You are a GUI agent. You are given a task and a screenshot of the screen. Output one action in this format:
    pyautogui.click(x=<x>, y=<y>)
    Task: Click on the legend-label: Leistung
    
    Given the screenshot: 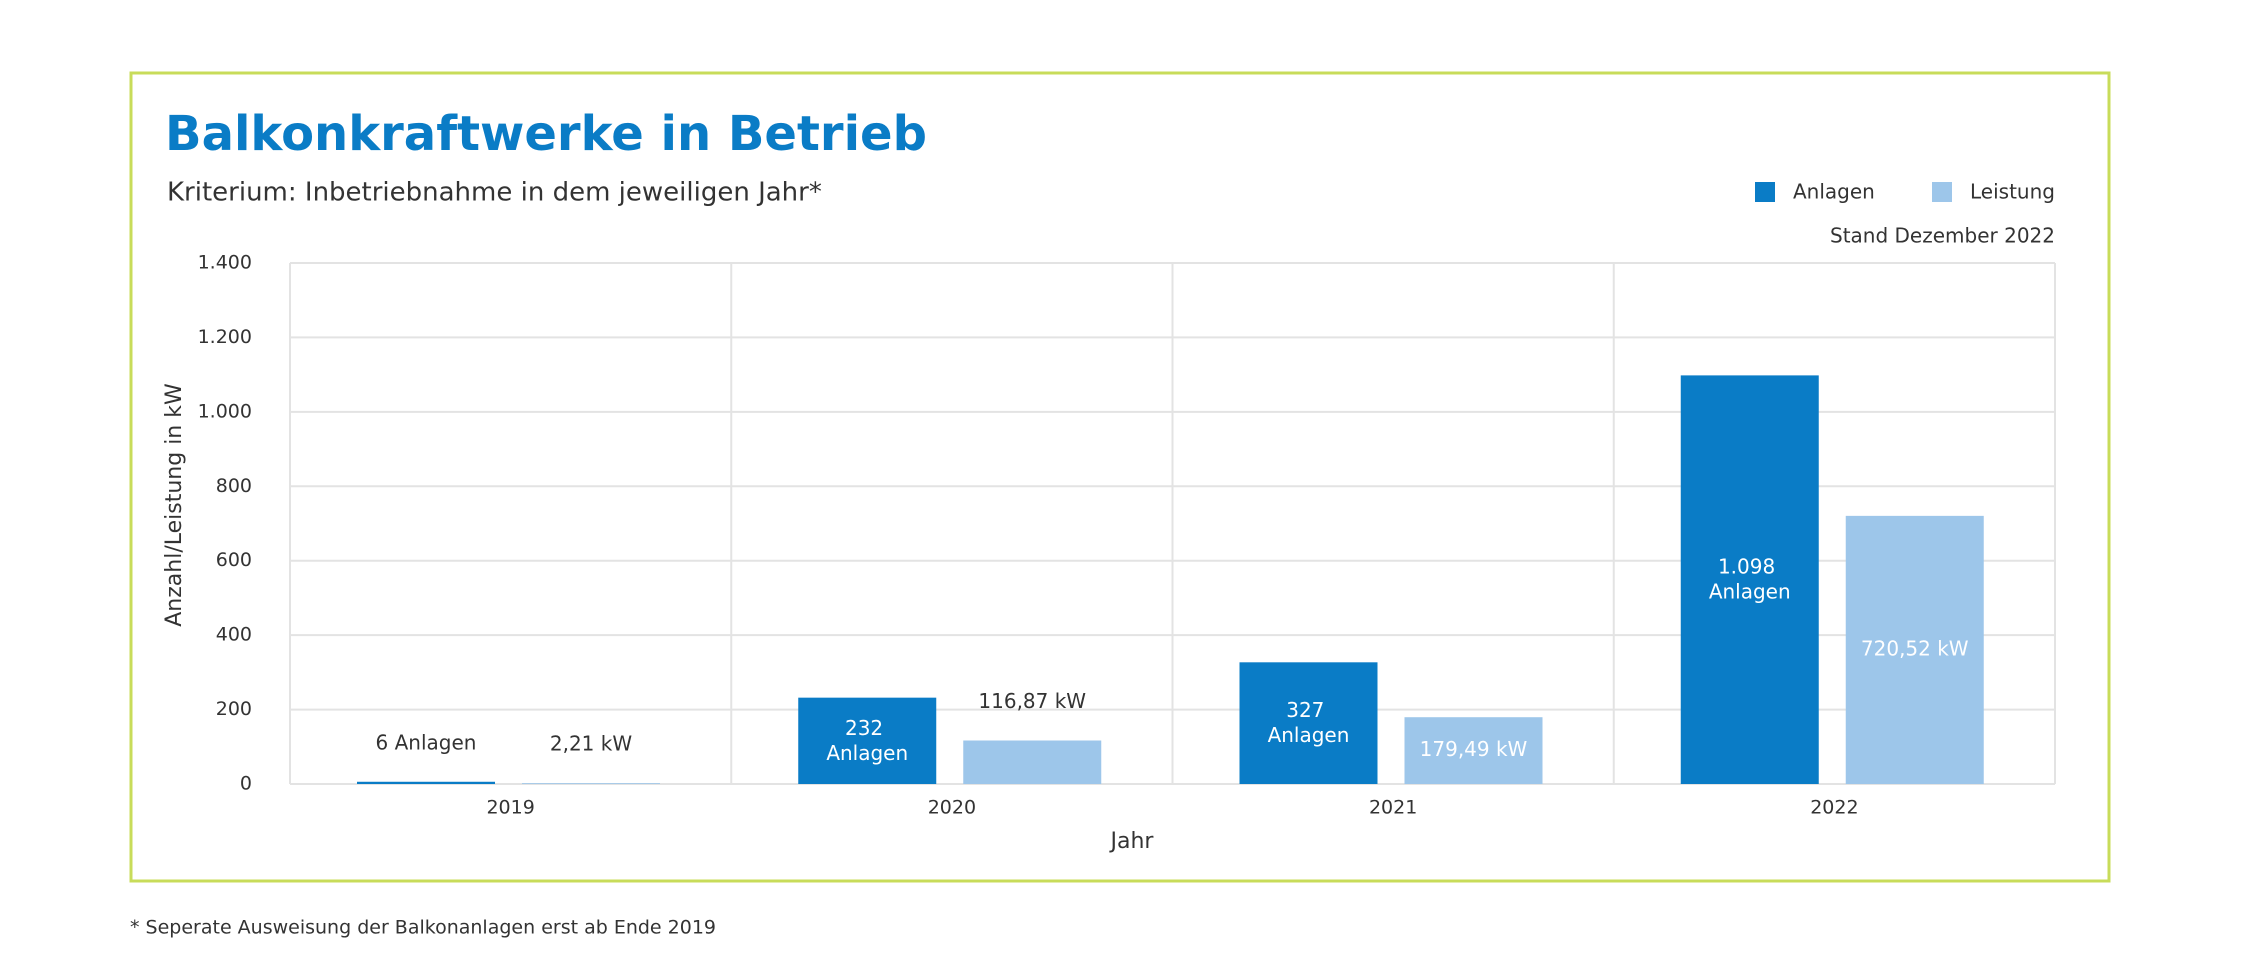 What is the action you would take?
    pyautogui.click(x=2012, y=192)
    